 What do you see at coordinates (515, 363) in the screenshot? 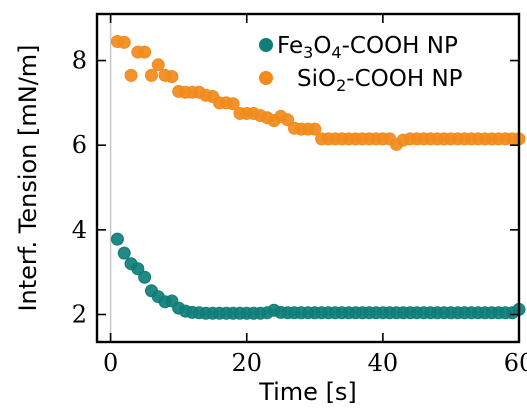
I see `x-tick-label: 60` at bounding box center [515, 363].